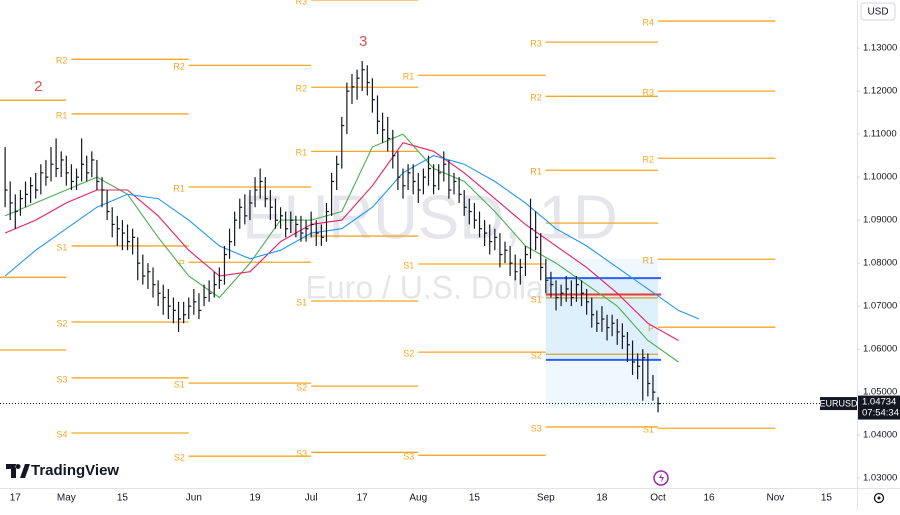 The image size is (900, 515). Describe the element at coordinates (880, 91) in the screenshot. I see `y-tick-label: 1.12000` at that location.